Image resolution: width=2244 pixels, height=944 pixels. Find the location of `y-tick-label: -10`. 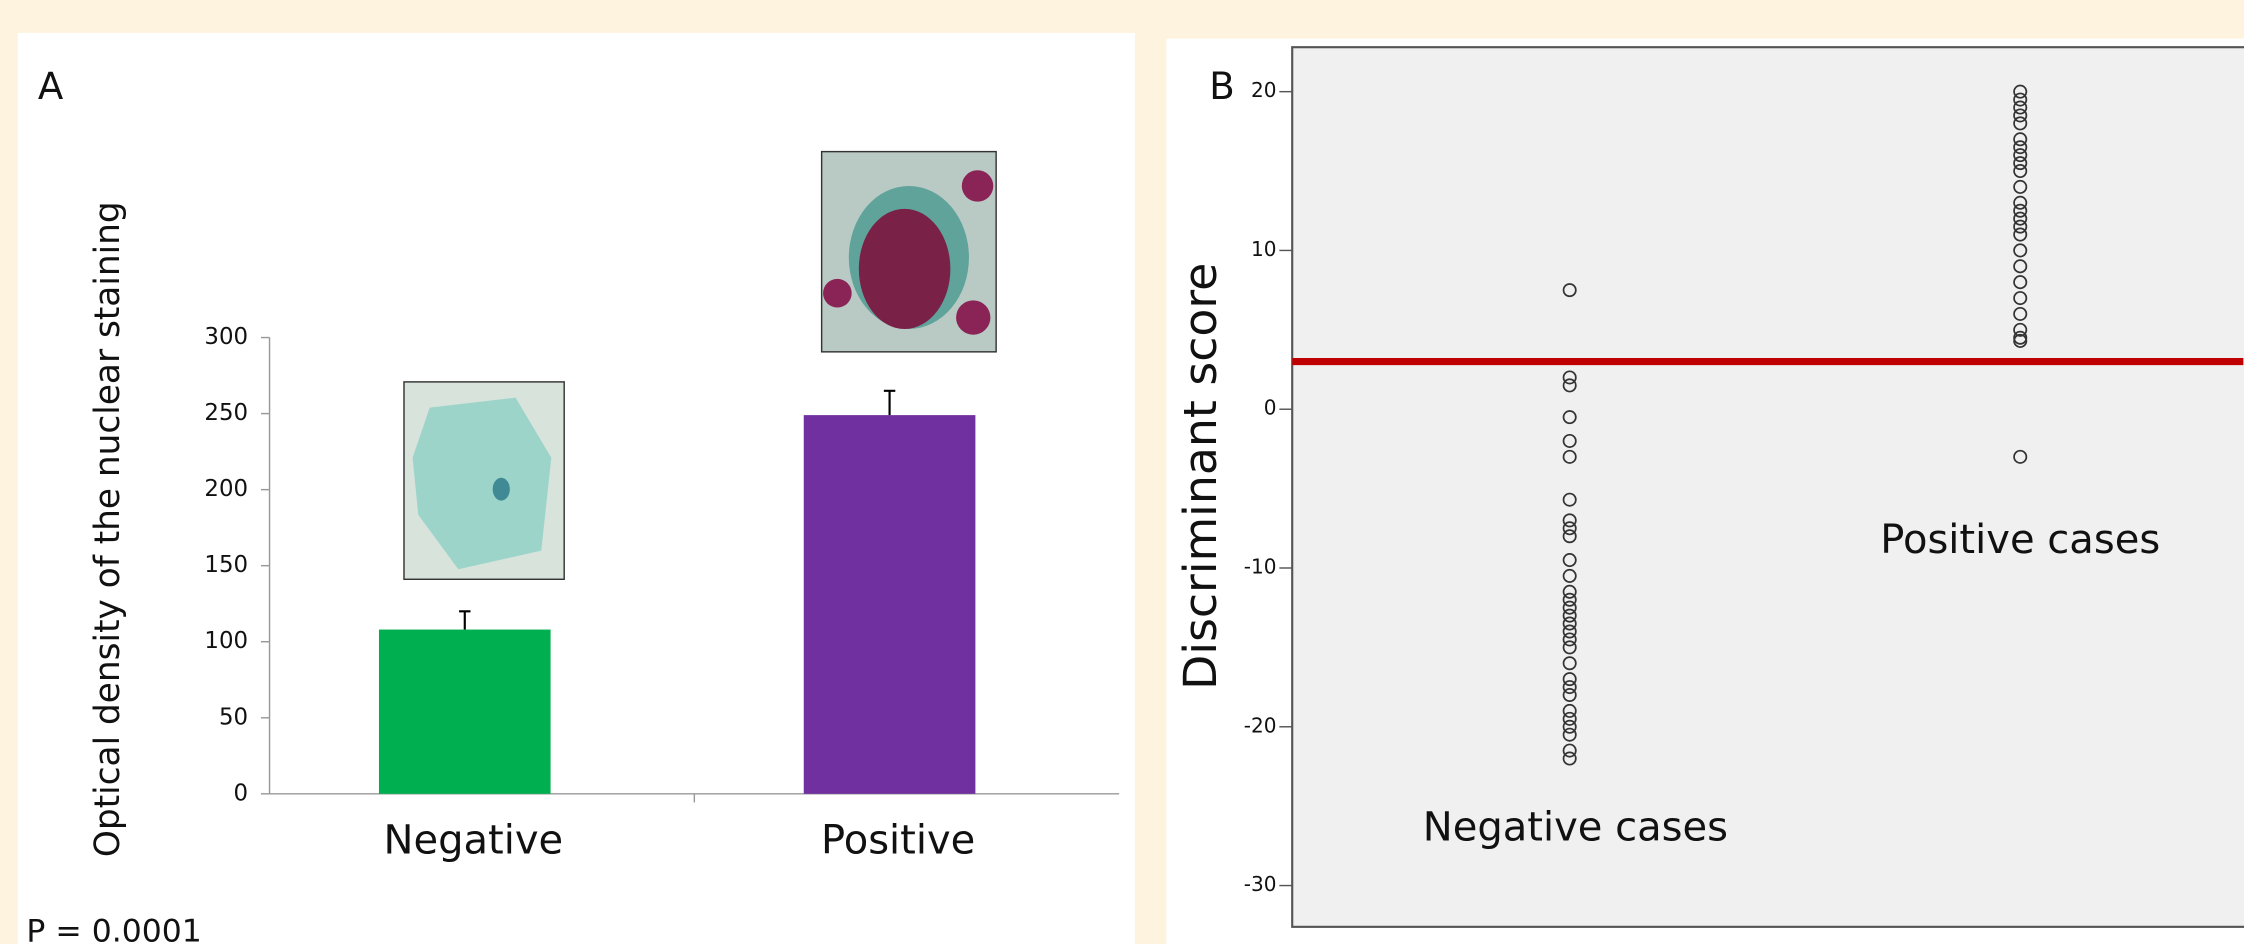

y-tick-label: -10 is located at coordinates (1260, 566).